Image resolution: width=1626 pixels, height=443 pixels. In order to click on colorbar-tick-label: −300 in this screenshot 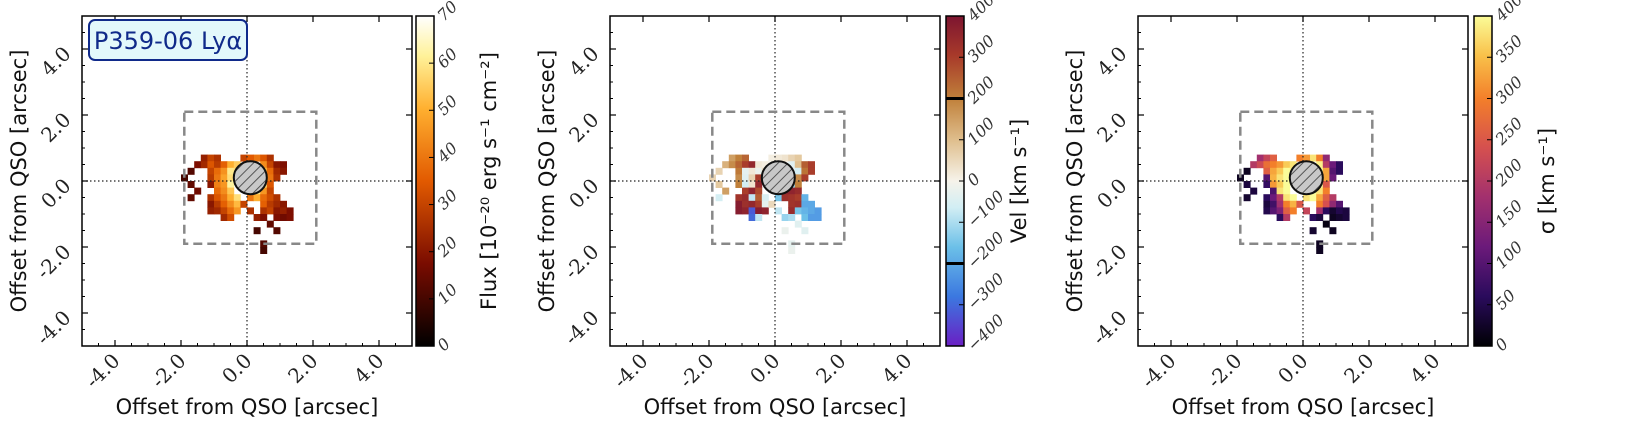, I will do `click(985, 291)`.